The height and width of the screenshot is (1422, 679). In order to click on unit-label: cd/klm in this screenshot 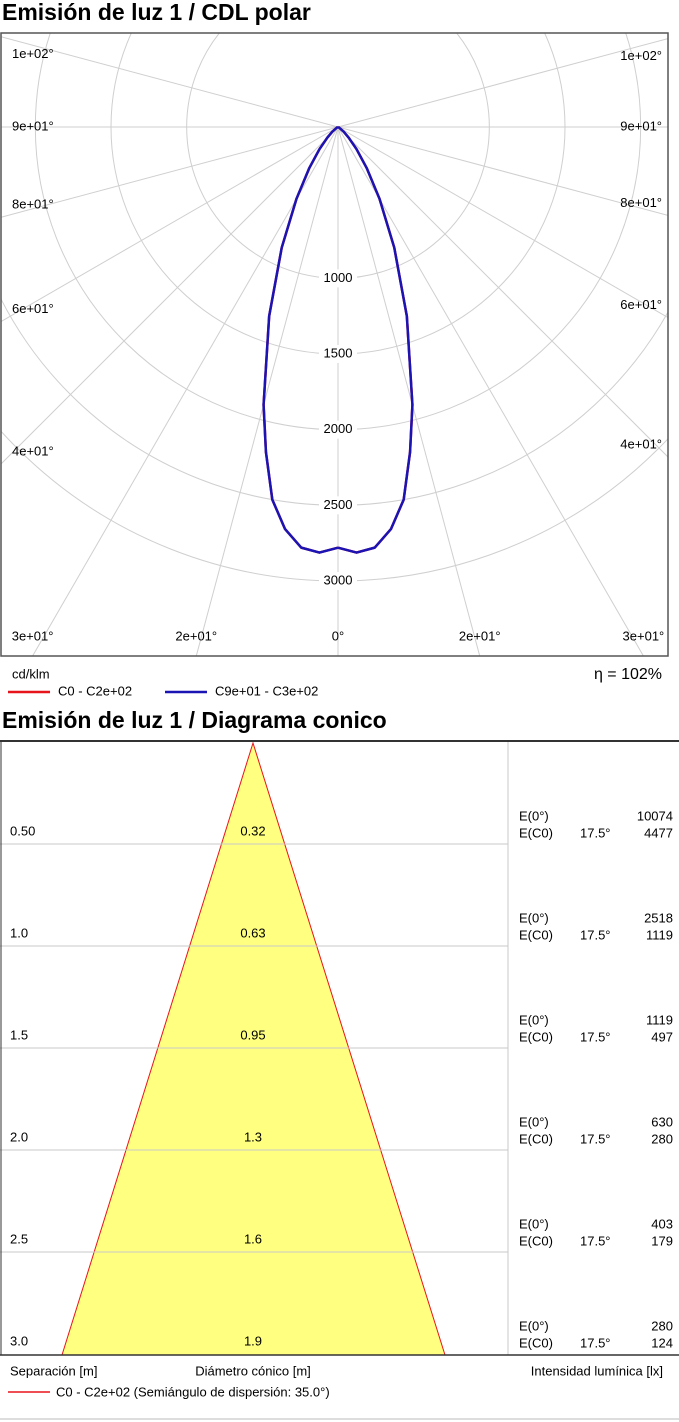, I will do `click(31, 673)`.